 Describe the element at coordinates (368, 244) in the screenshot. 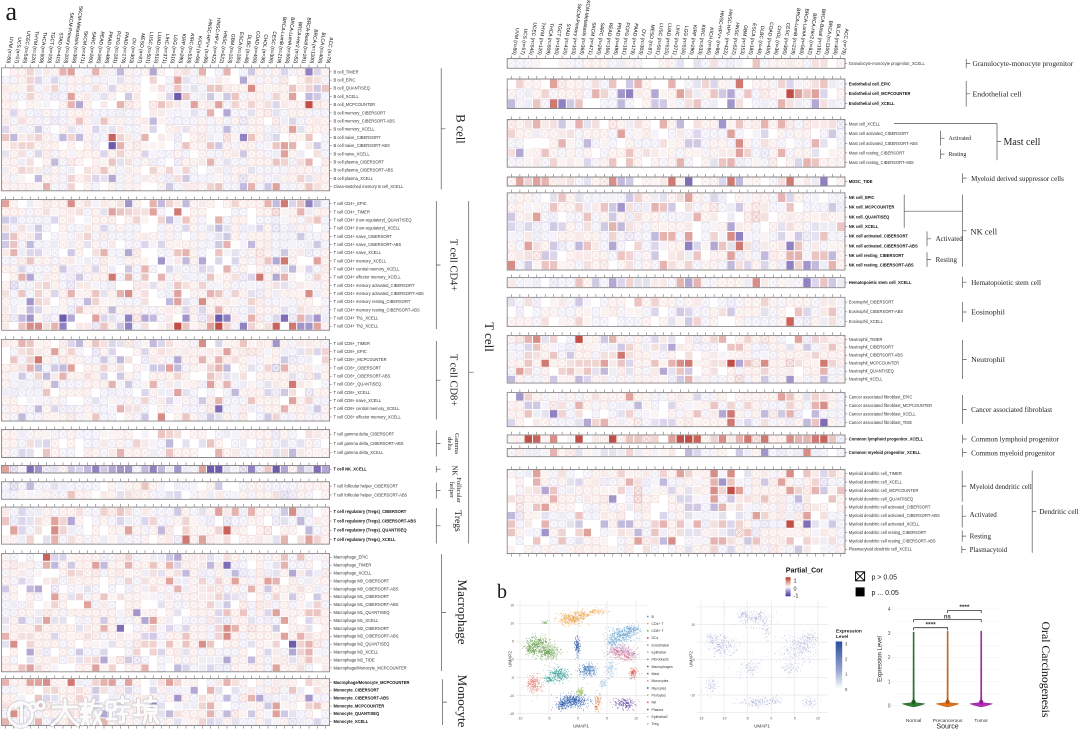

I see `svg-text:T cell CD4+ naive_CIBERSORT-AB: T cell CD4+ naive_CIBERSORT-ABS` at that location.